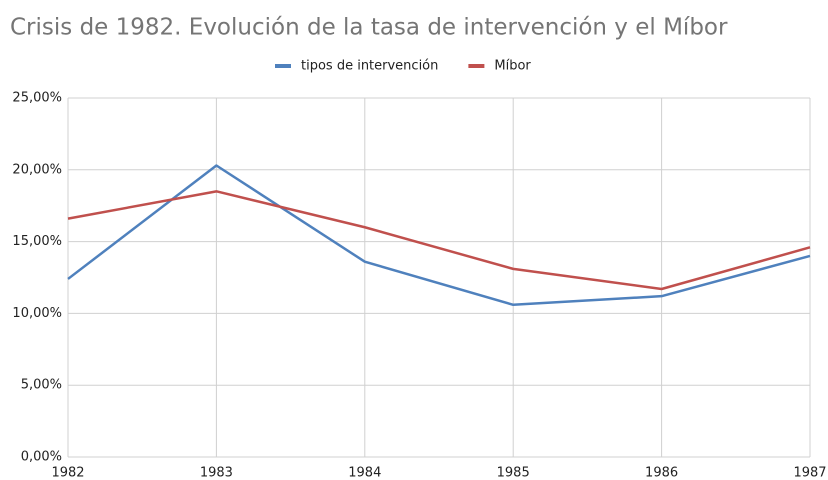 The image size is (828, 480). Describe the element at coordinates (37, 241) in the screenshot. I see `y-tick-label: 15,00%` at that location.